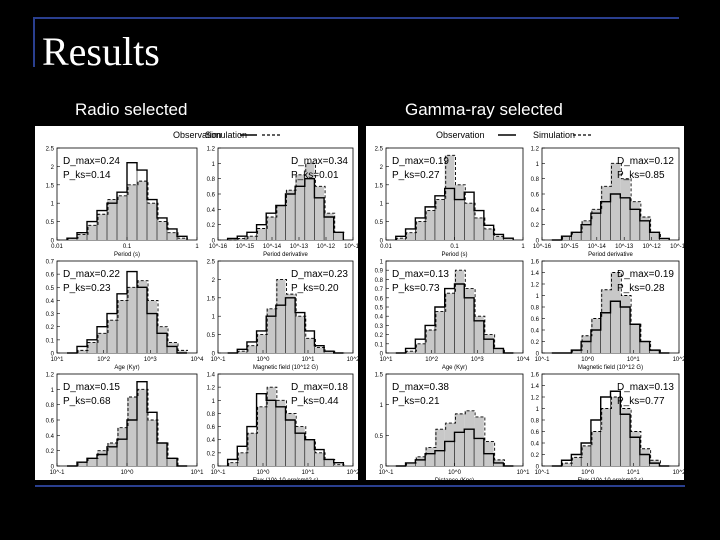  Describe the element at coordinates (454, 255) in the screenshot. I see `x-axis-label: Period (s)` at that location.